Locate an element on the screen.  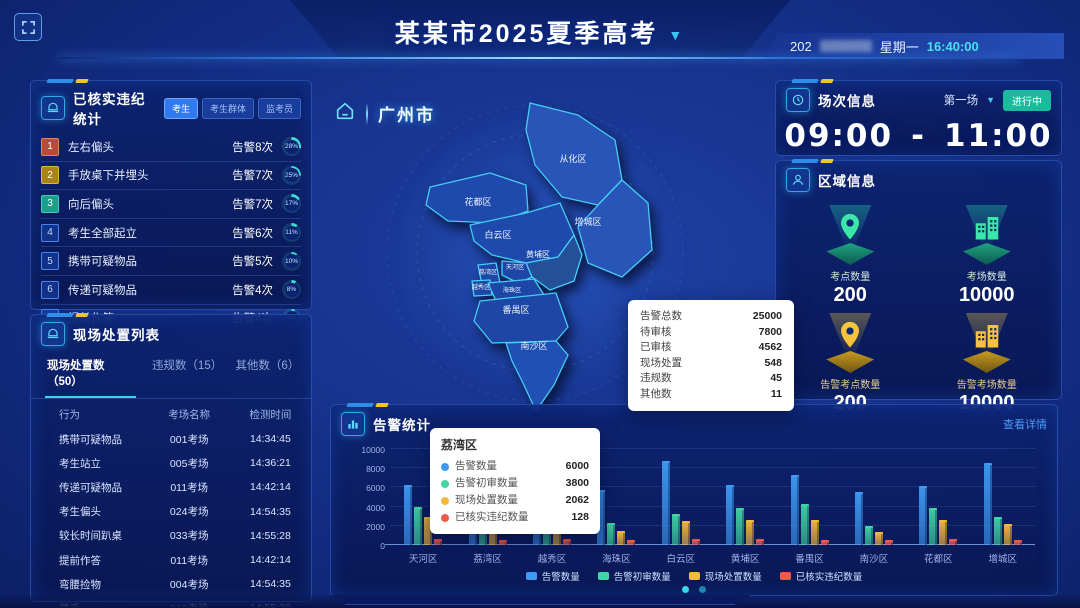
district-shapes is located at coordinates (539, 257).